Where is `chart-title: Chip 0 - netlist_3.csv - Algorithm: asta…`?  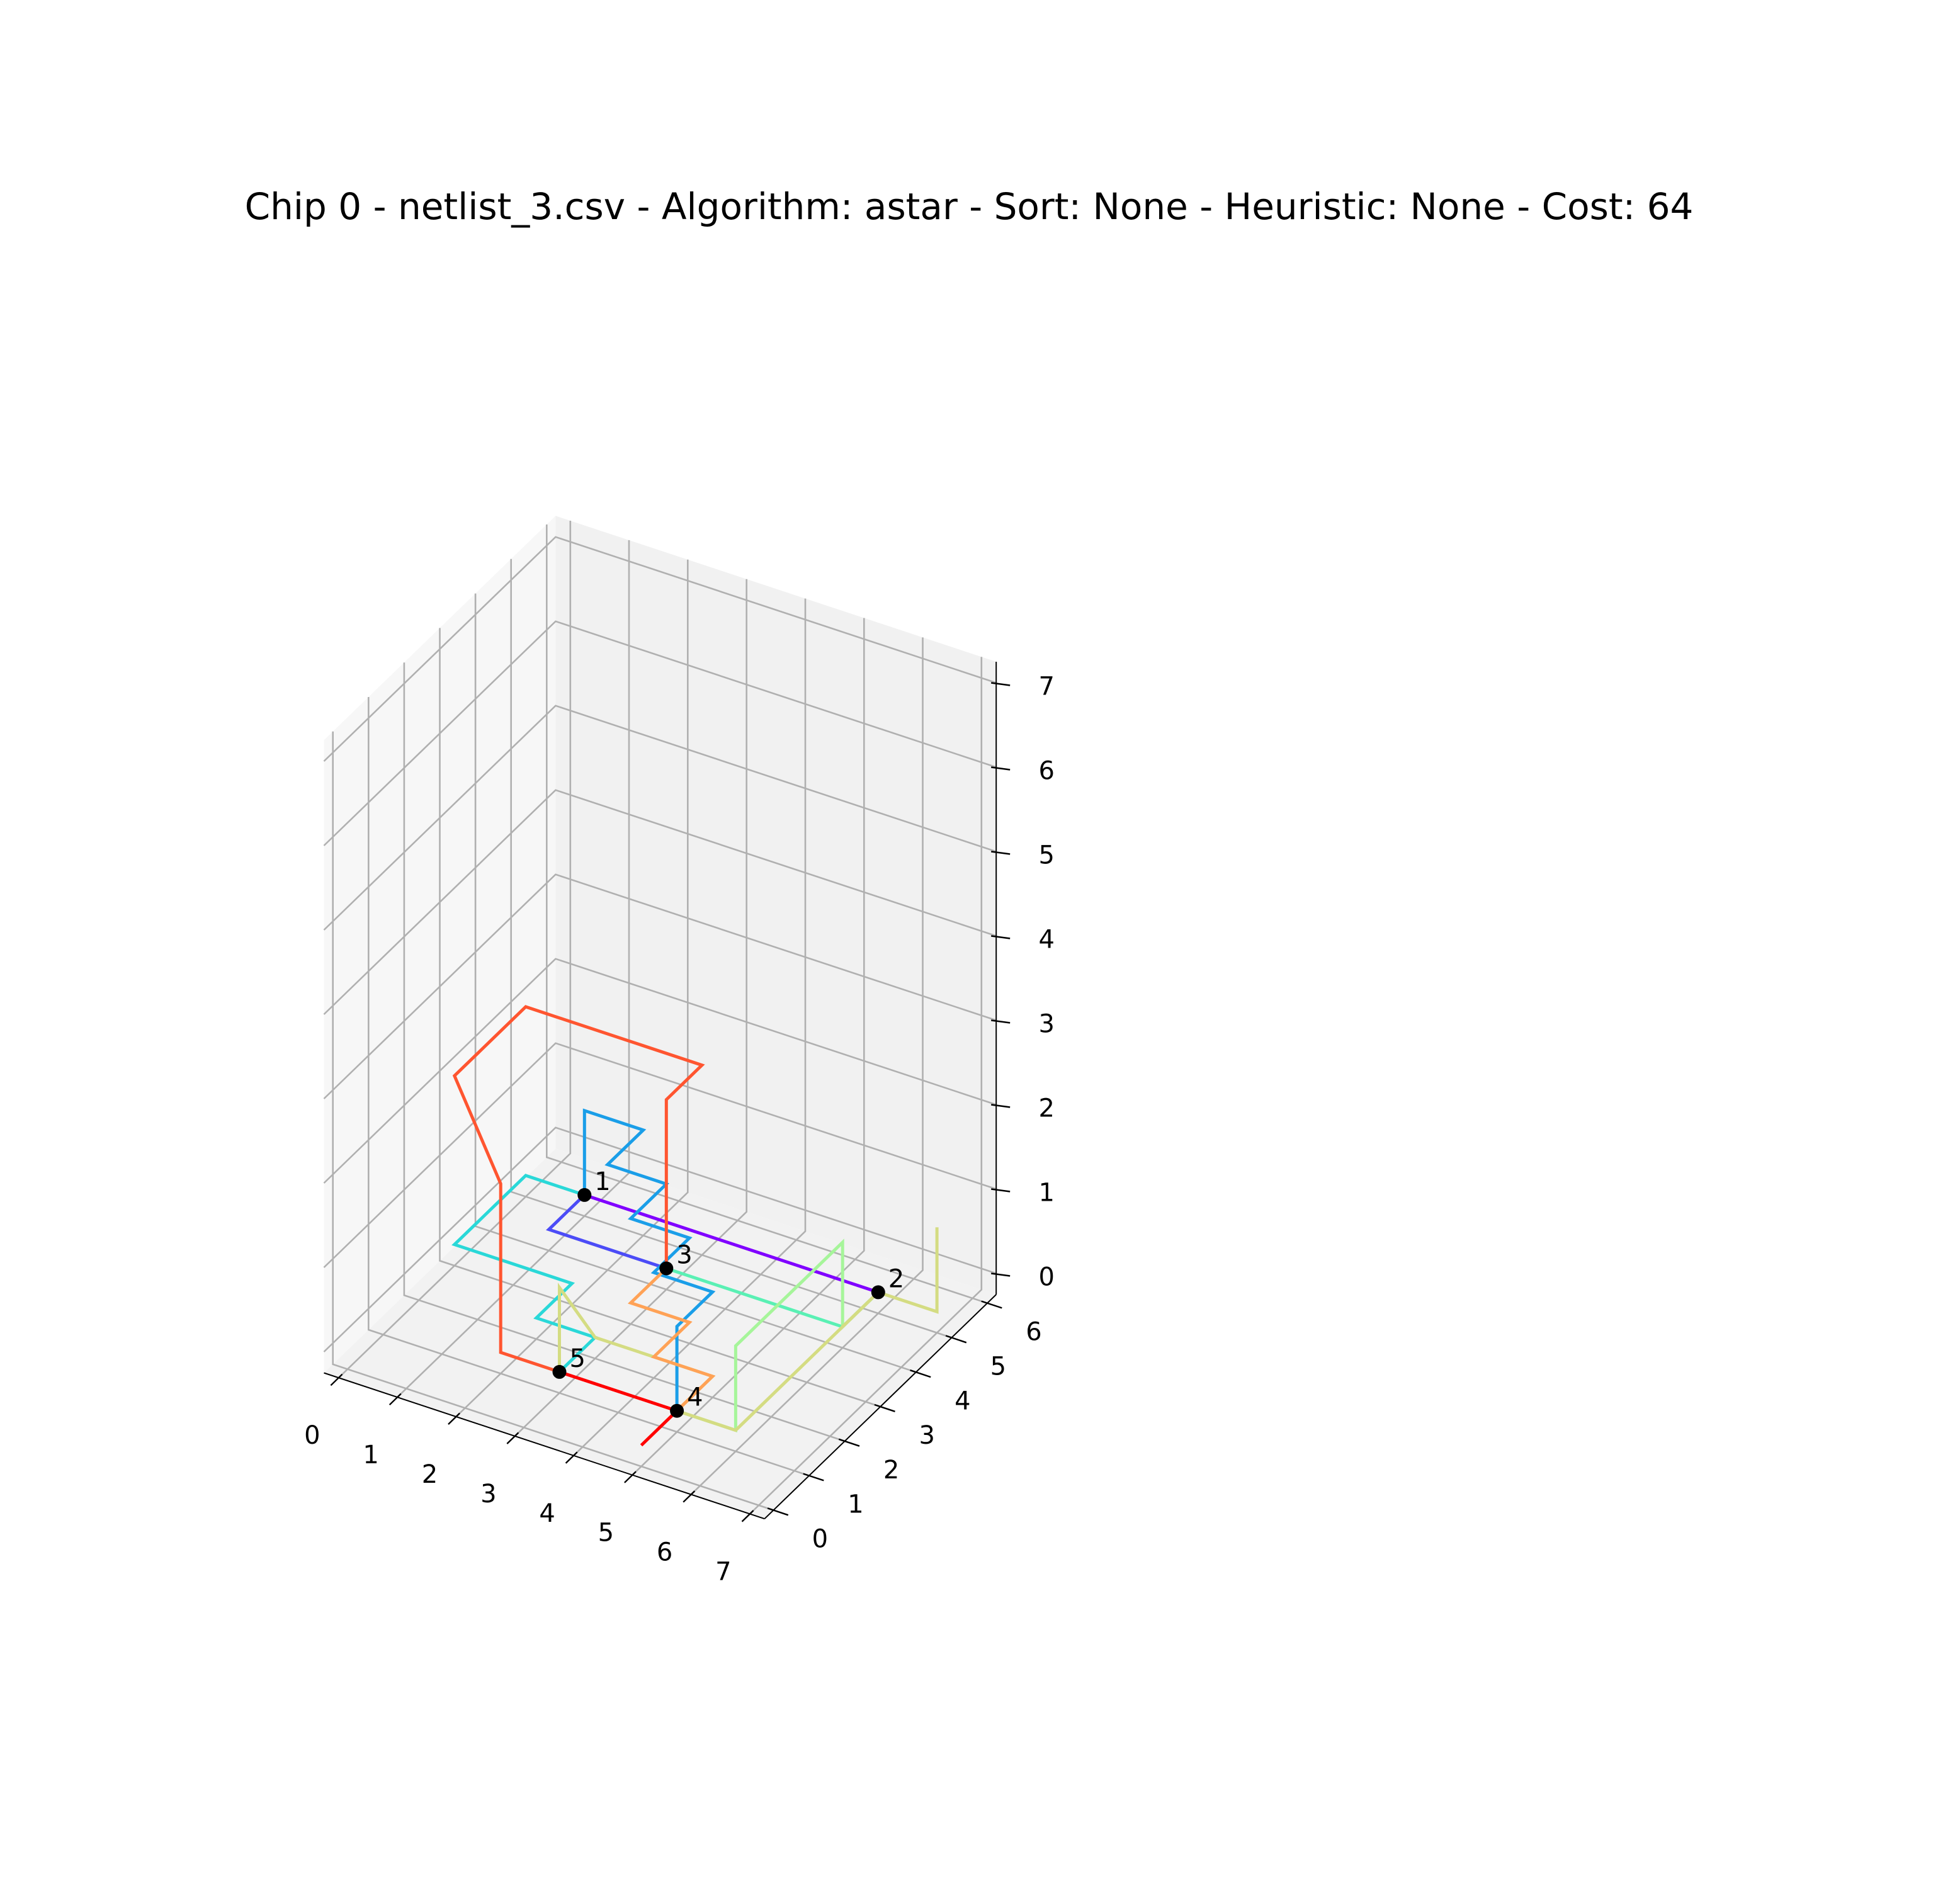
chart-title: Chip 0 - netlist_3.csv - Algorithm: asta… is located at coordinates (969, 206).